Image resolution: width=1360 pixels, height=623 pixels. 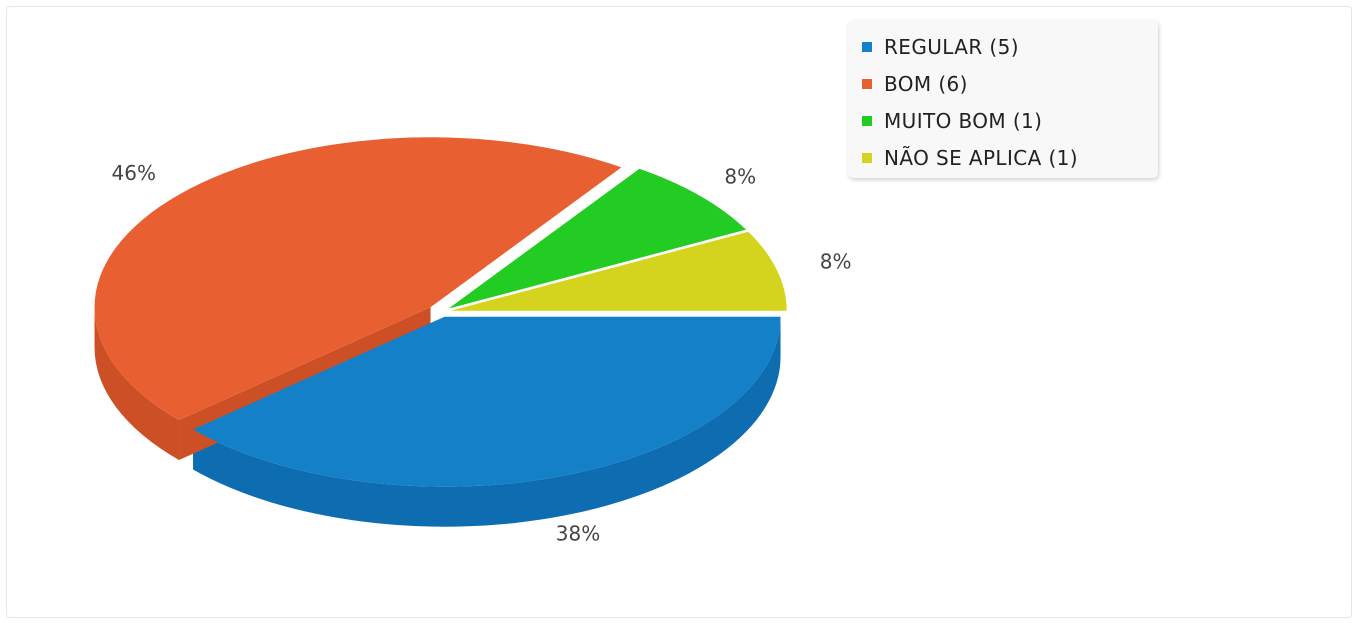 What do you see at coordinates (487, 401) in the screenshot?
I see `pie-slice-regular` at bounding box center [487, 401].